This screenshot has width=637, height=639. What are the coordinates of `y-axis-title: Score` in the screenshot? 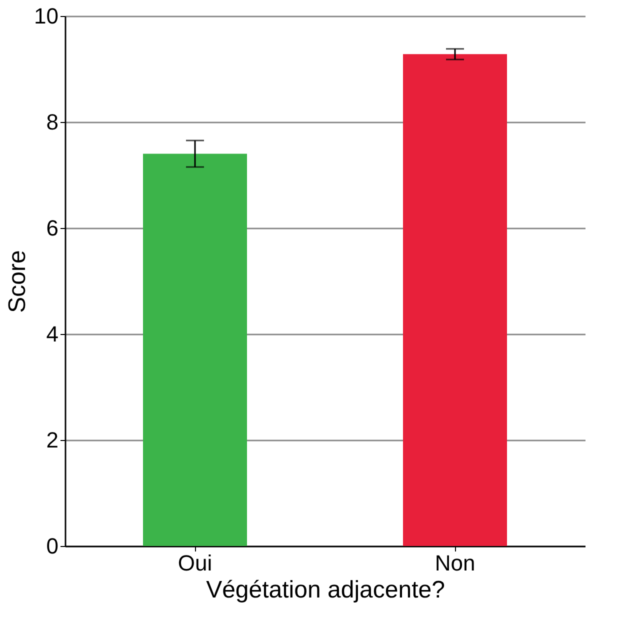 It's located at (18, 281).